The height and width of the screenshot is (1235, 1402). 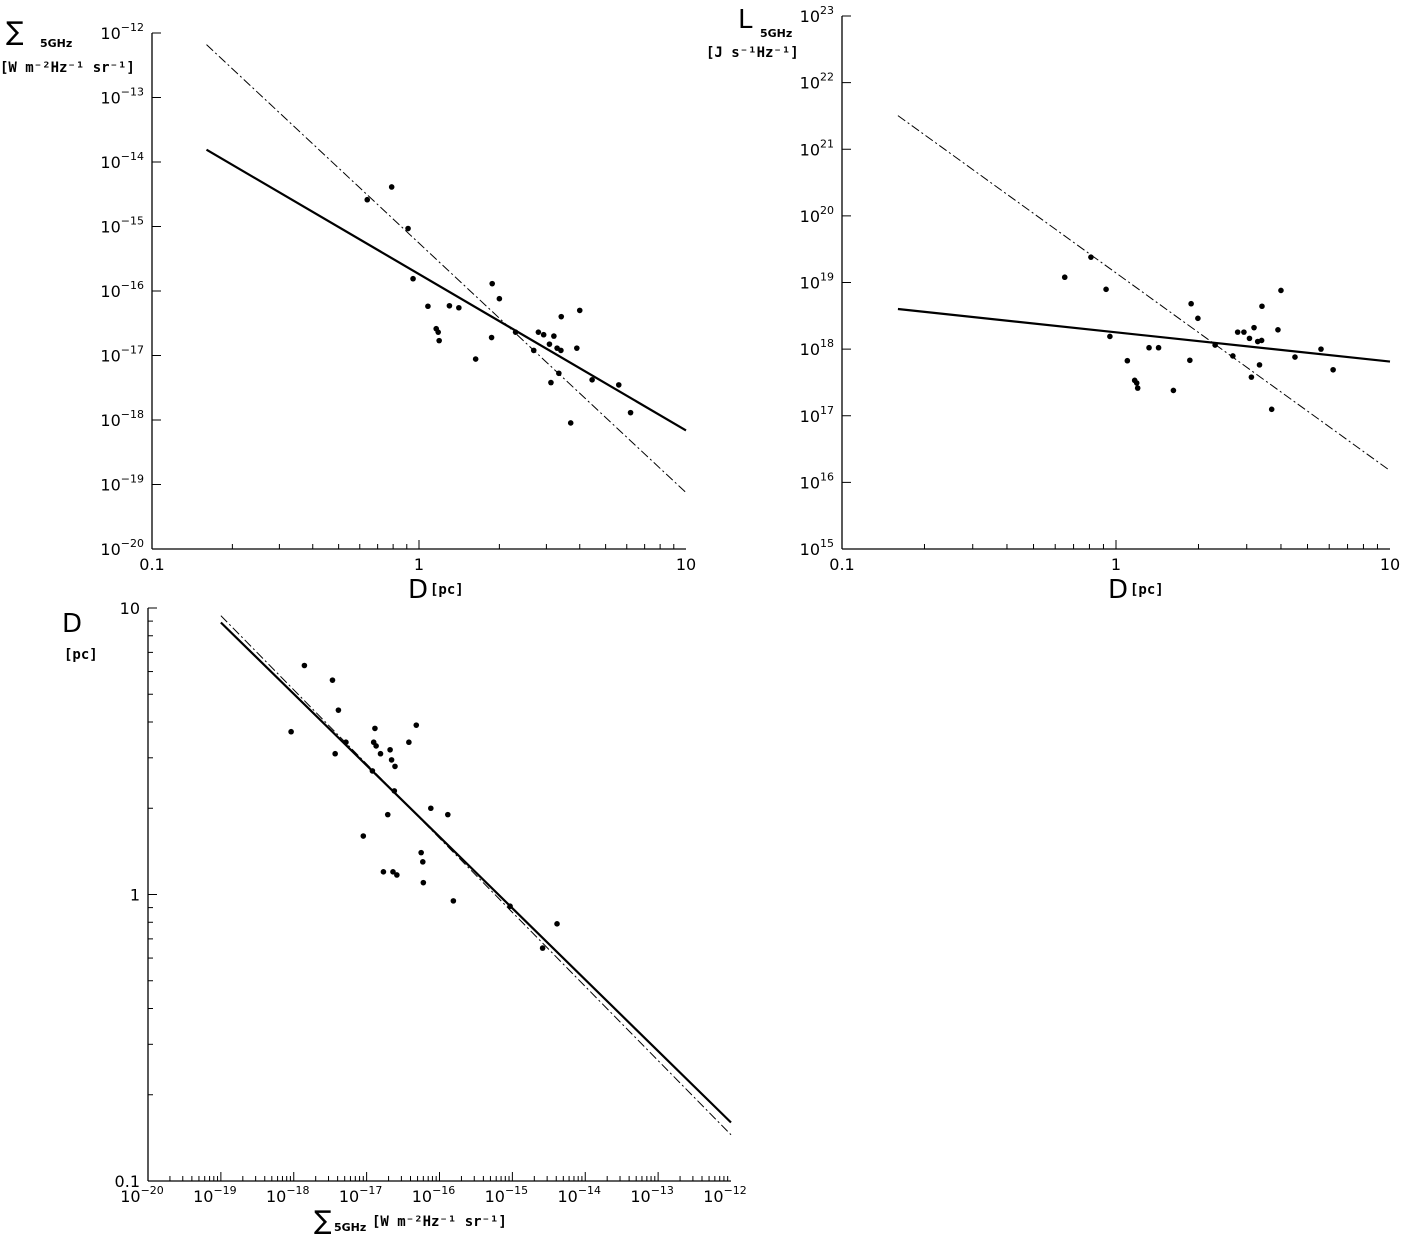 I want to click on p0-ylabel-main: ∑, so click(x=15, y=32).